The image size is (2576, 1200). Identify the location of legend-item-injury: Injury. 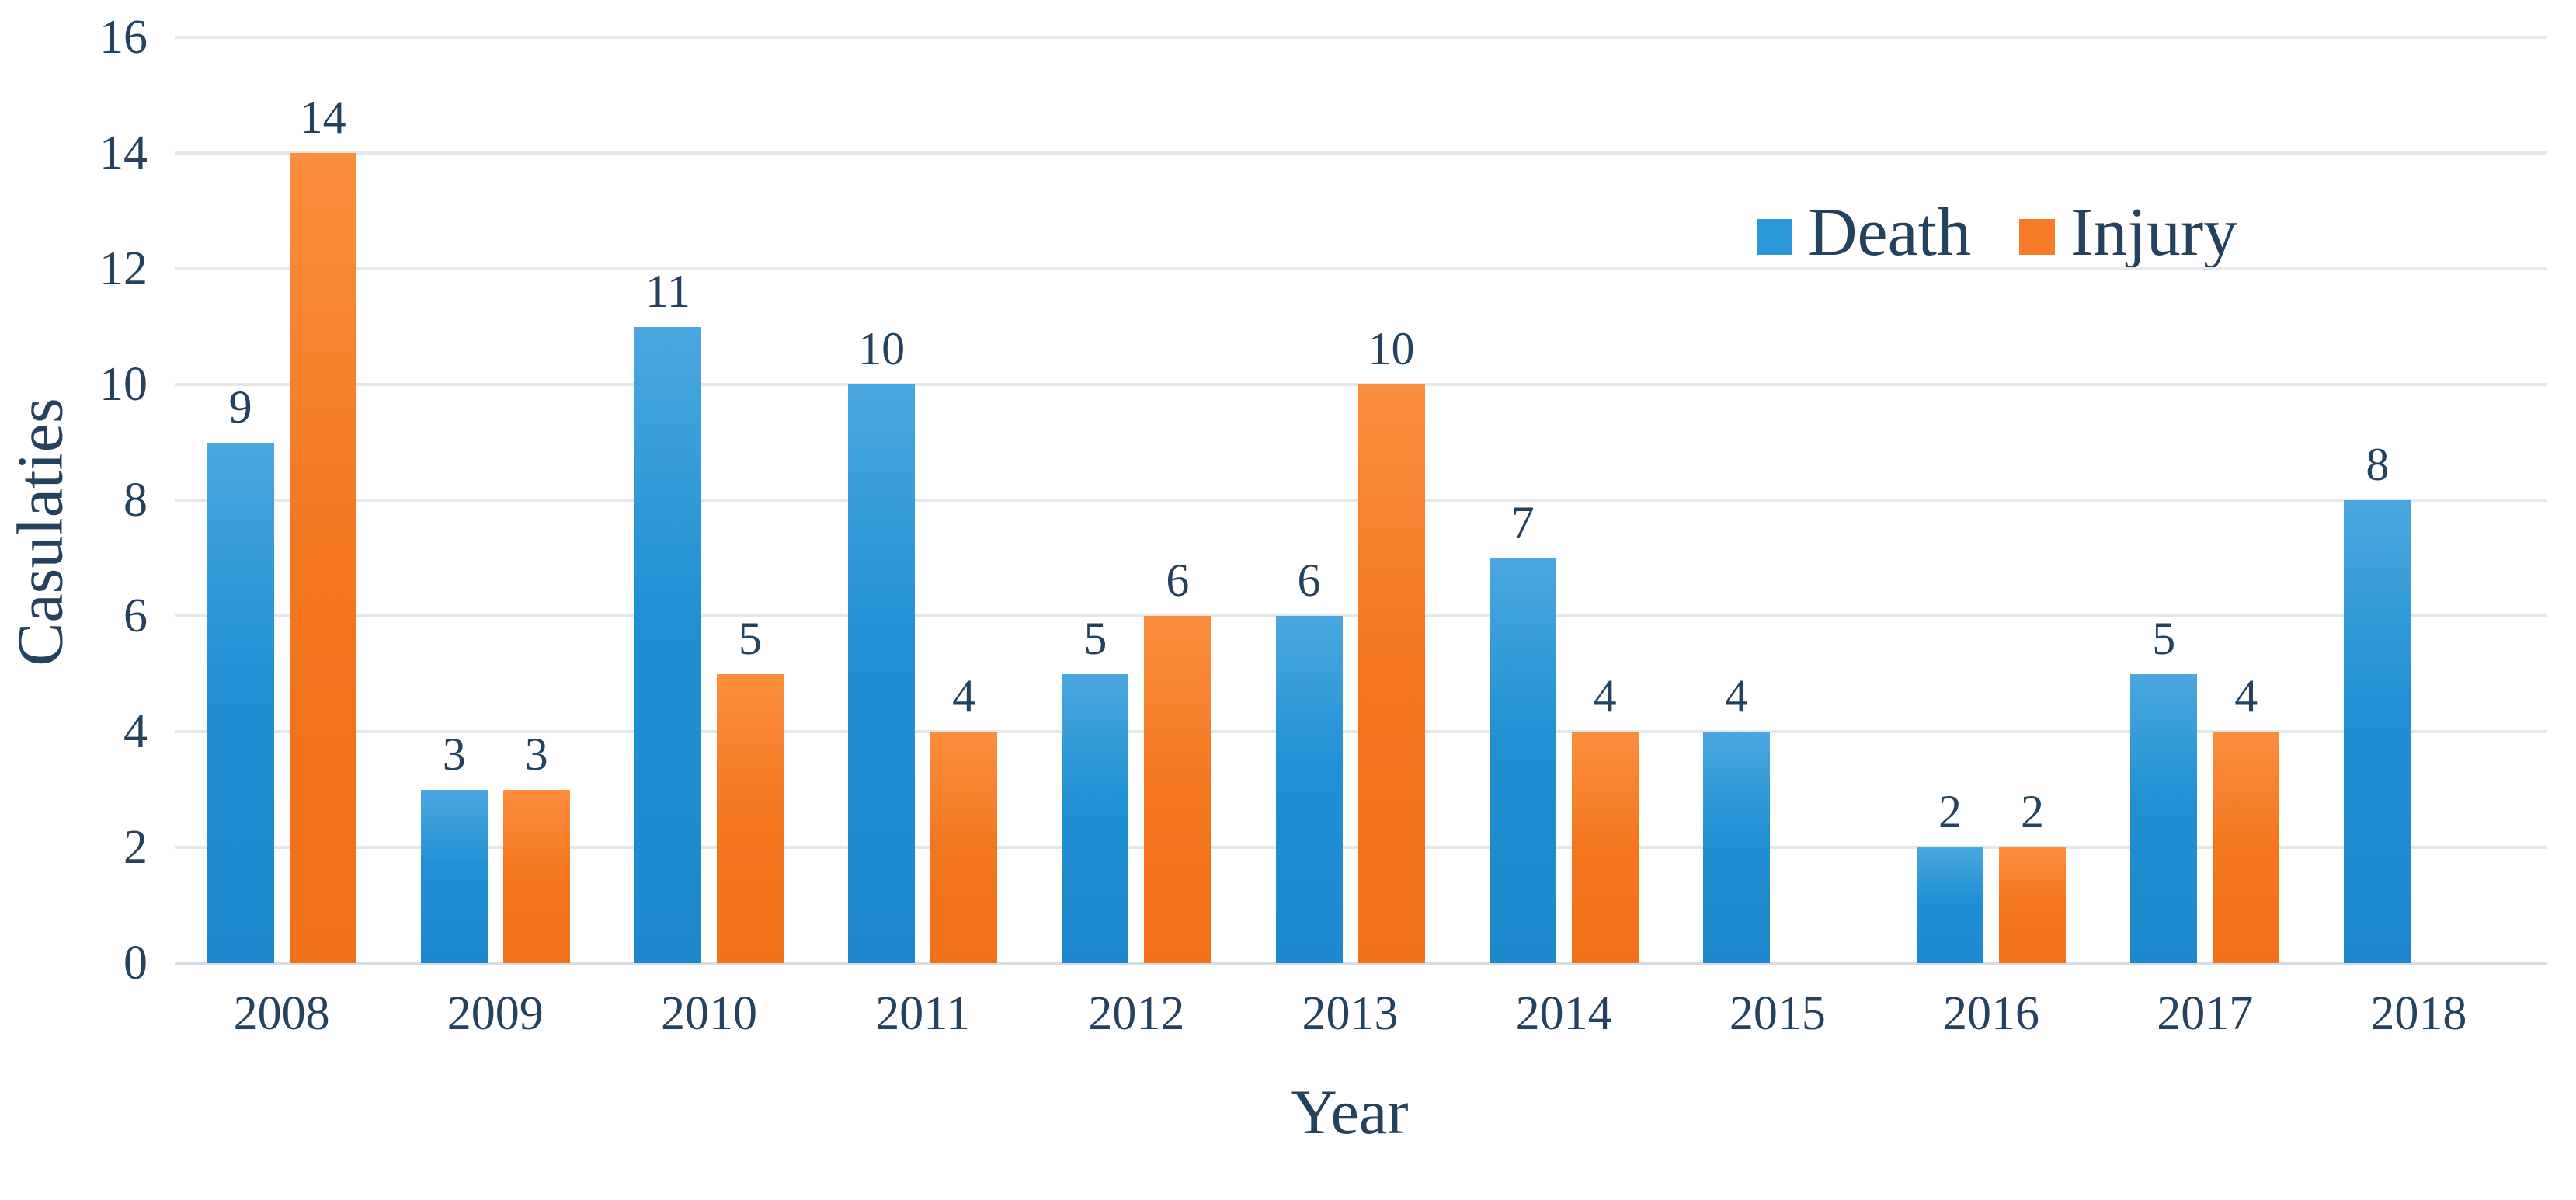
(2128, 233).